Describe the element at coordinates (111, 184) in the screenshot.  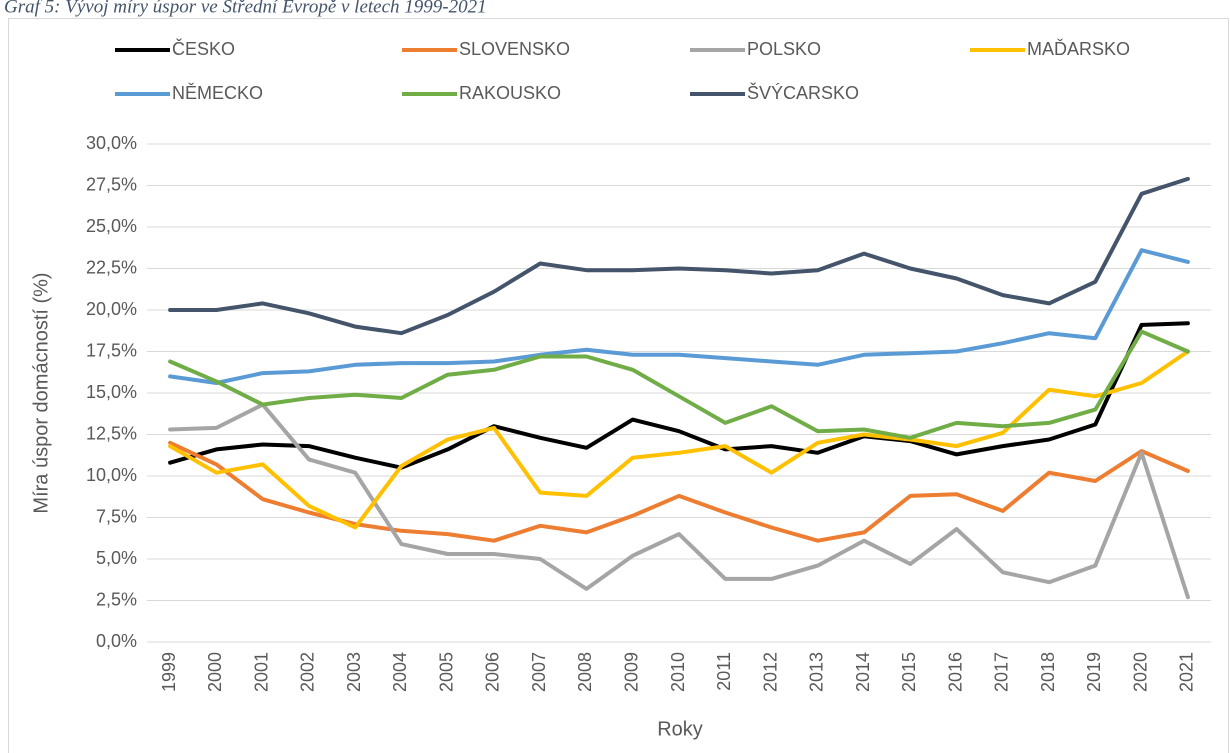
I see `y-tick-label: 27,5%` at that location.